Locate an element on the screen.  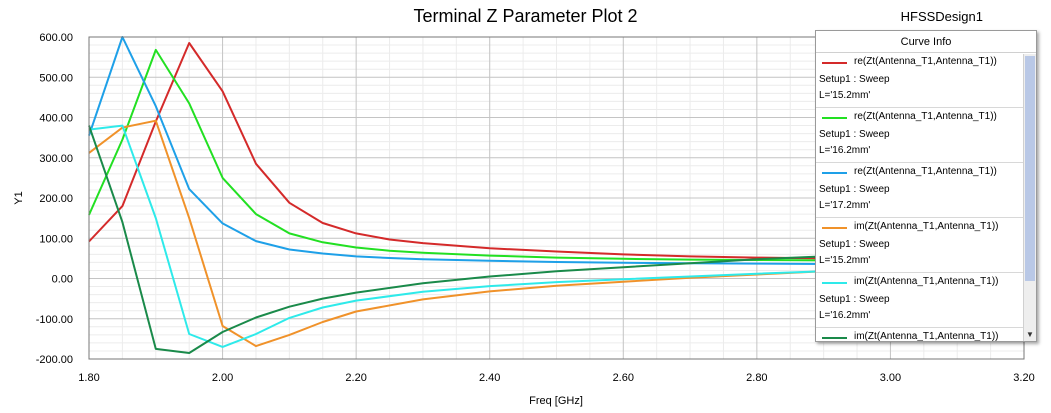
x-tick-label: 3.00 is located at coordinates (890, 378).